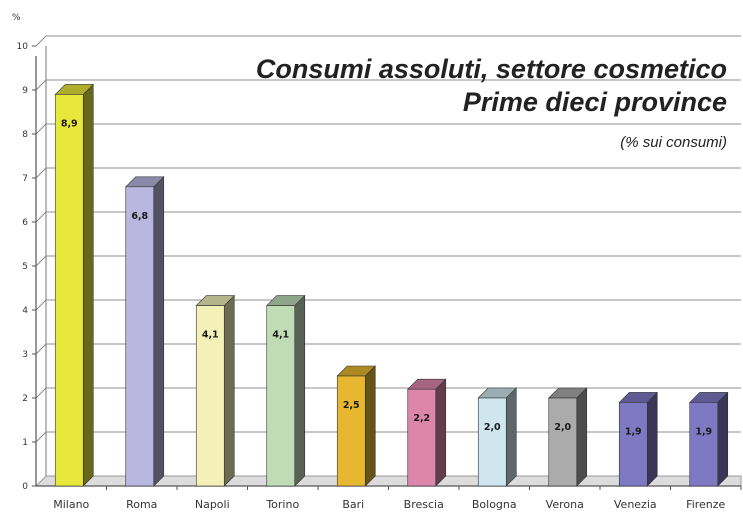 The height and width of the screenshot is (515, 743). What do you see at coordinates (71, 504) in the screenshot?
I see `x-tick-label: Milano` at bounding box center [71, 504].